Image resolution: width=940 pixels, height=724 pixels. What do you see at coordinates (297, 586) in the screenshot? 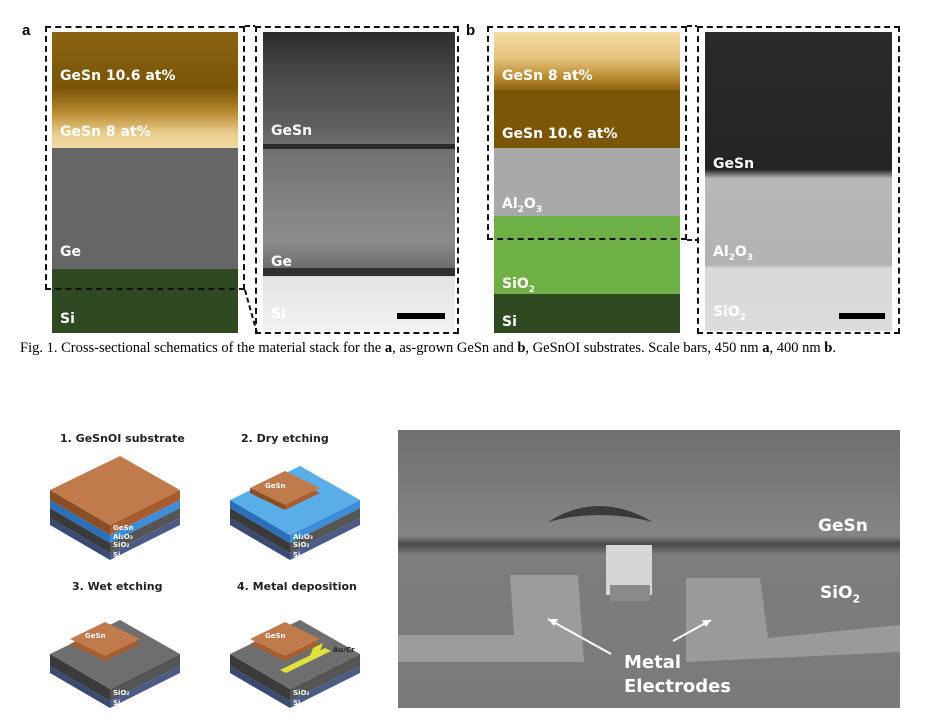
I see `step-4-title: 4. Metal deposition` at bounding box center [297, 586].